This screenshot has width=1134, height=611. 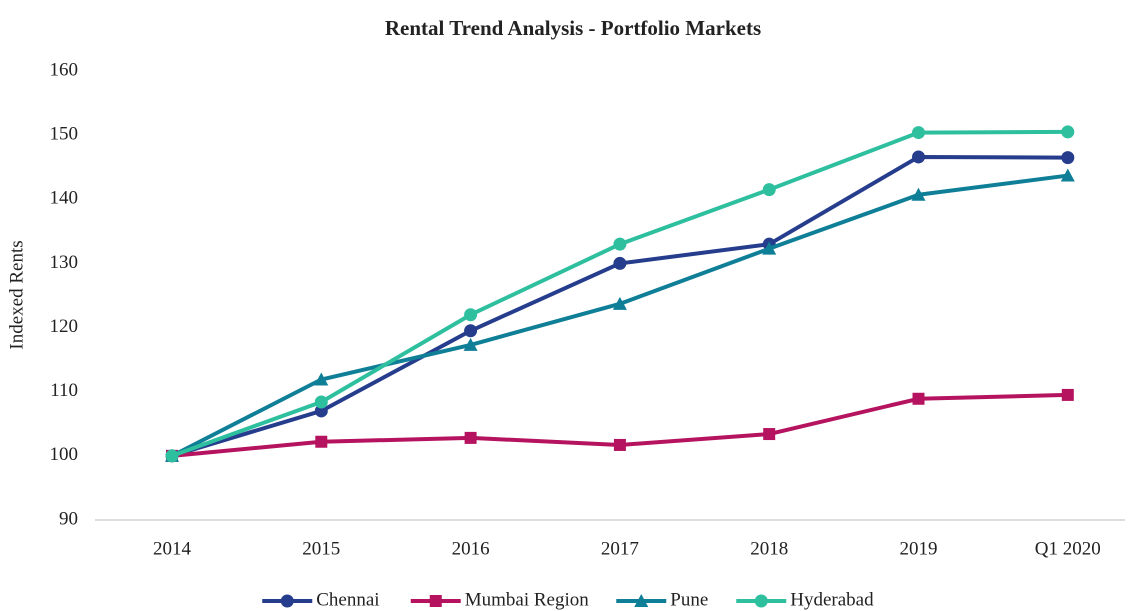 I want to click on y-axis-label: Indexed Rents, so click(x=16, y=294).